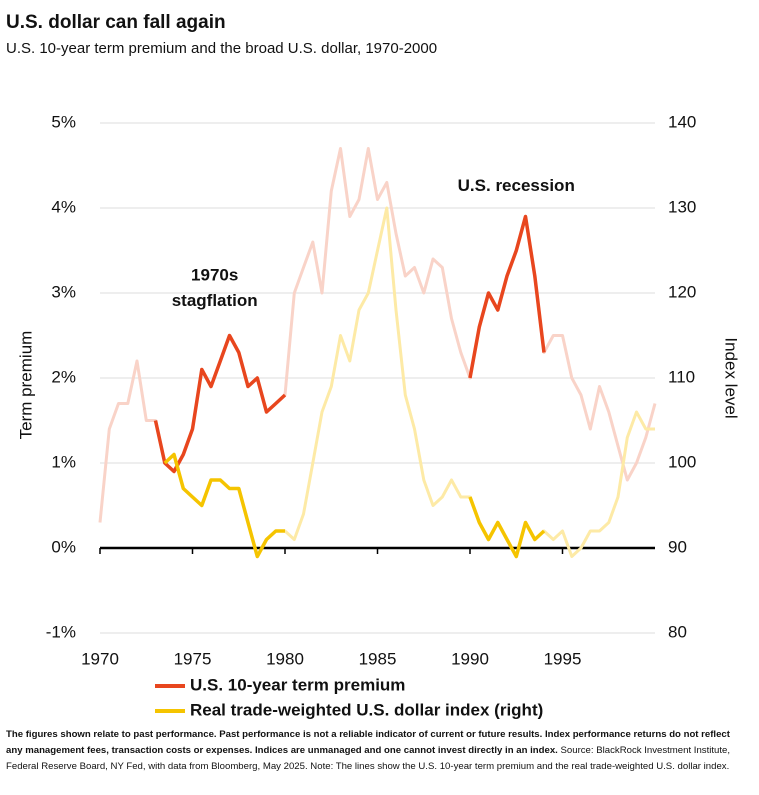 The width and height of the screenshot is (759, 795). Describe the element at coordinates (285, 658) in the screenshot. I see `x-tick-label: 1980` at that location.